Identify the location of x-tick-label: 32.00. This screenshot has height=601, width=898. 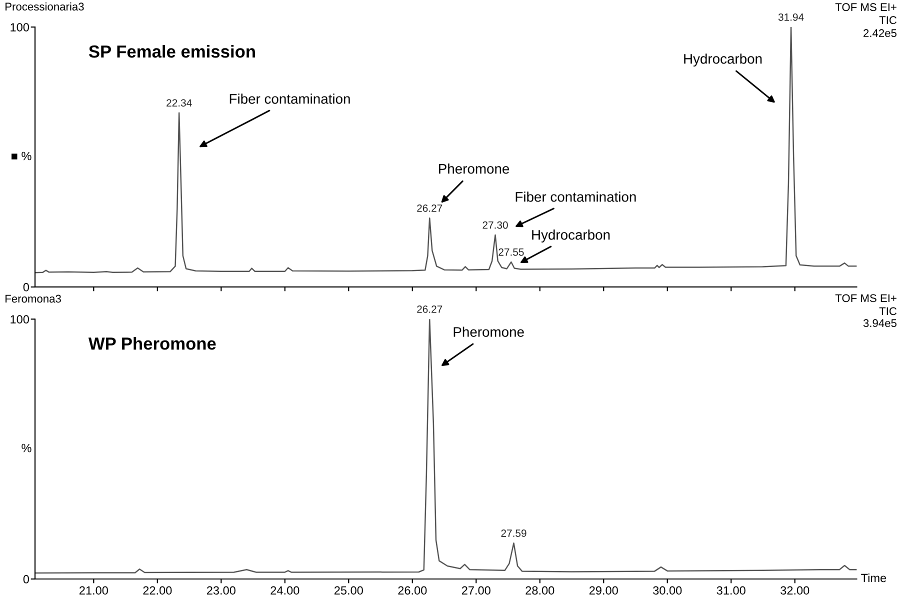
(795, 590).